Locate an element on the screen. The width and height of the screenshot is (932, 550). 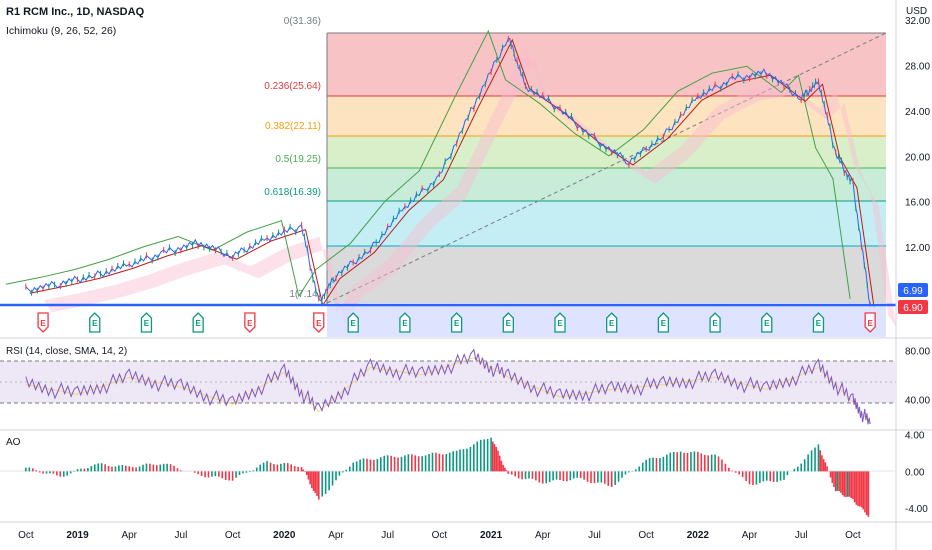
x-tick-label: 2020 is located at coordinates (284, 535).